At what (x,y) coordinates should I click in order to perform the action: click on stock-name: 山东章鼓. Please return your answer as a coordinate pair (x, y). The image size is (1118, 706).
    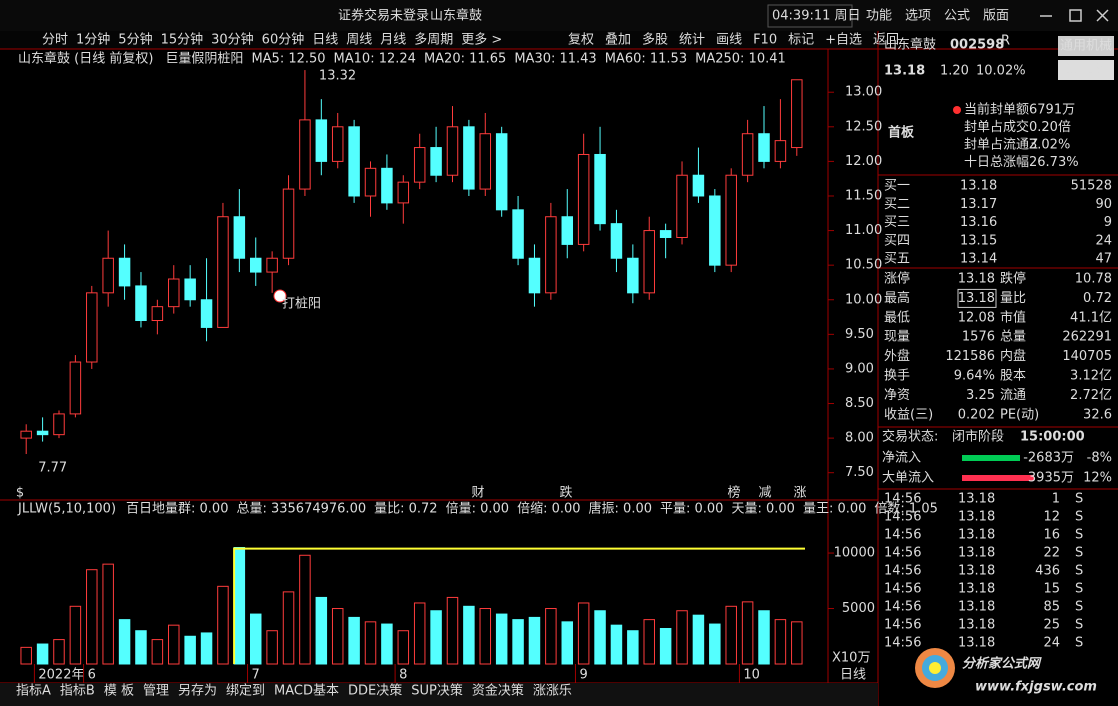
    Looking at the image, I should click on (910, 45).